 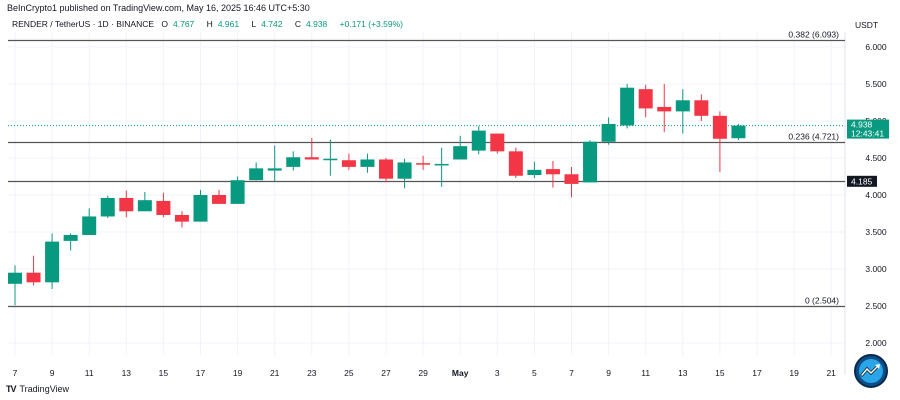 I want to click on svg-text: 23, so click(x=312, y=373).